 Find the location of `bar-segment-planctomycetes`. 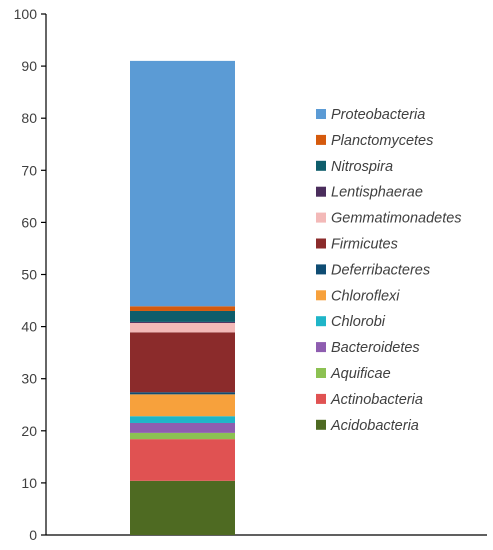

bar-segment-planctomycetes is located at coordinates (182, 308).